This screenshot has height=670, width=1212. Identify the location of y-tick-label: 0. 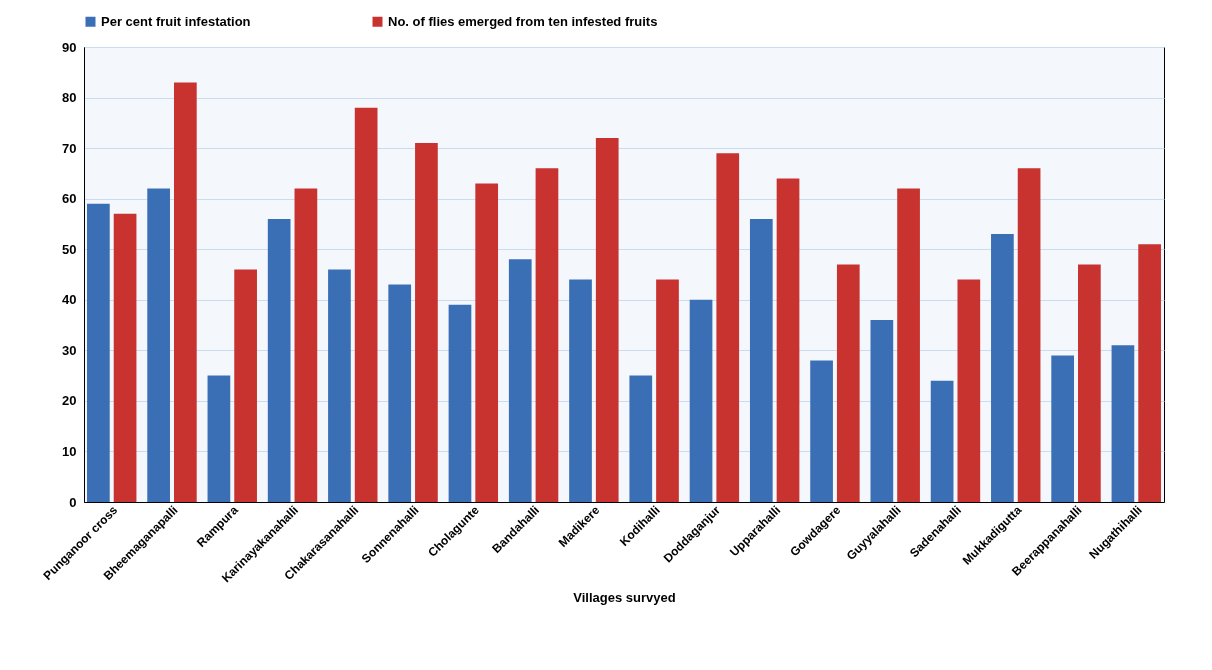
(73, 502).